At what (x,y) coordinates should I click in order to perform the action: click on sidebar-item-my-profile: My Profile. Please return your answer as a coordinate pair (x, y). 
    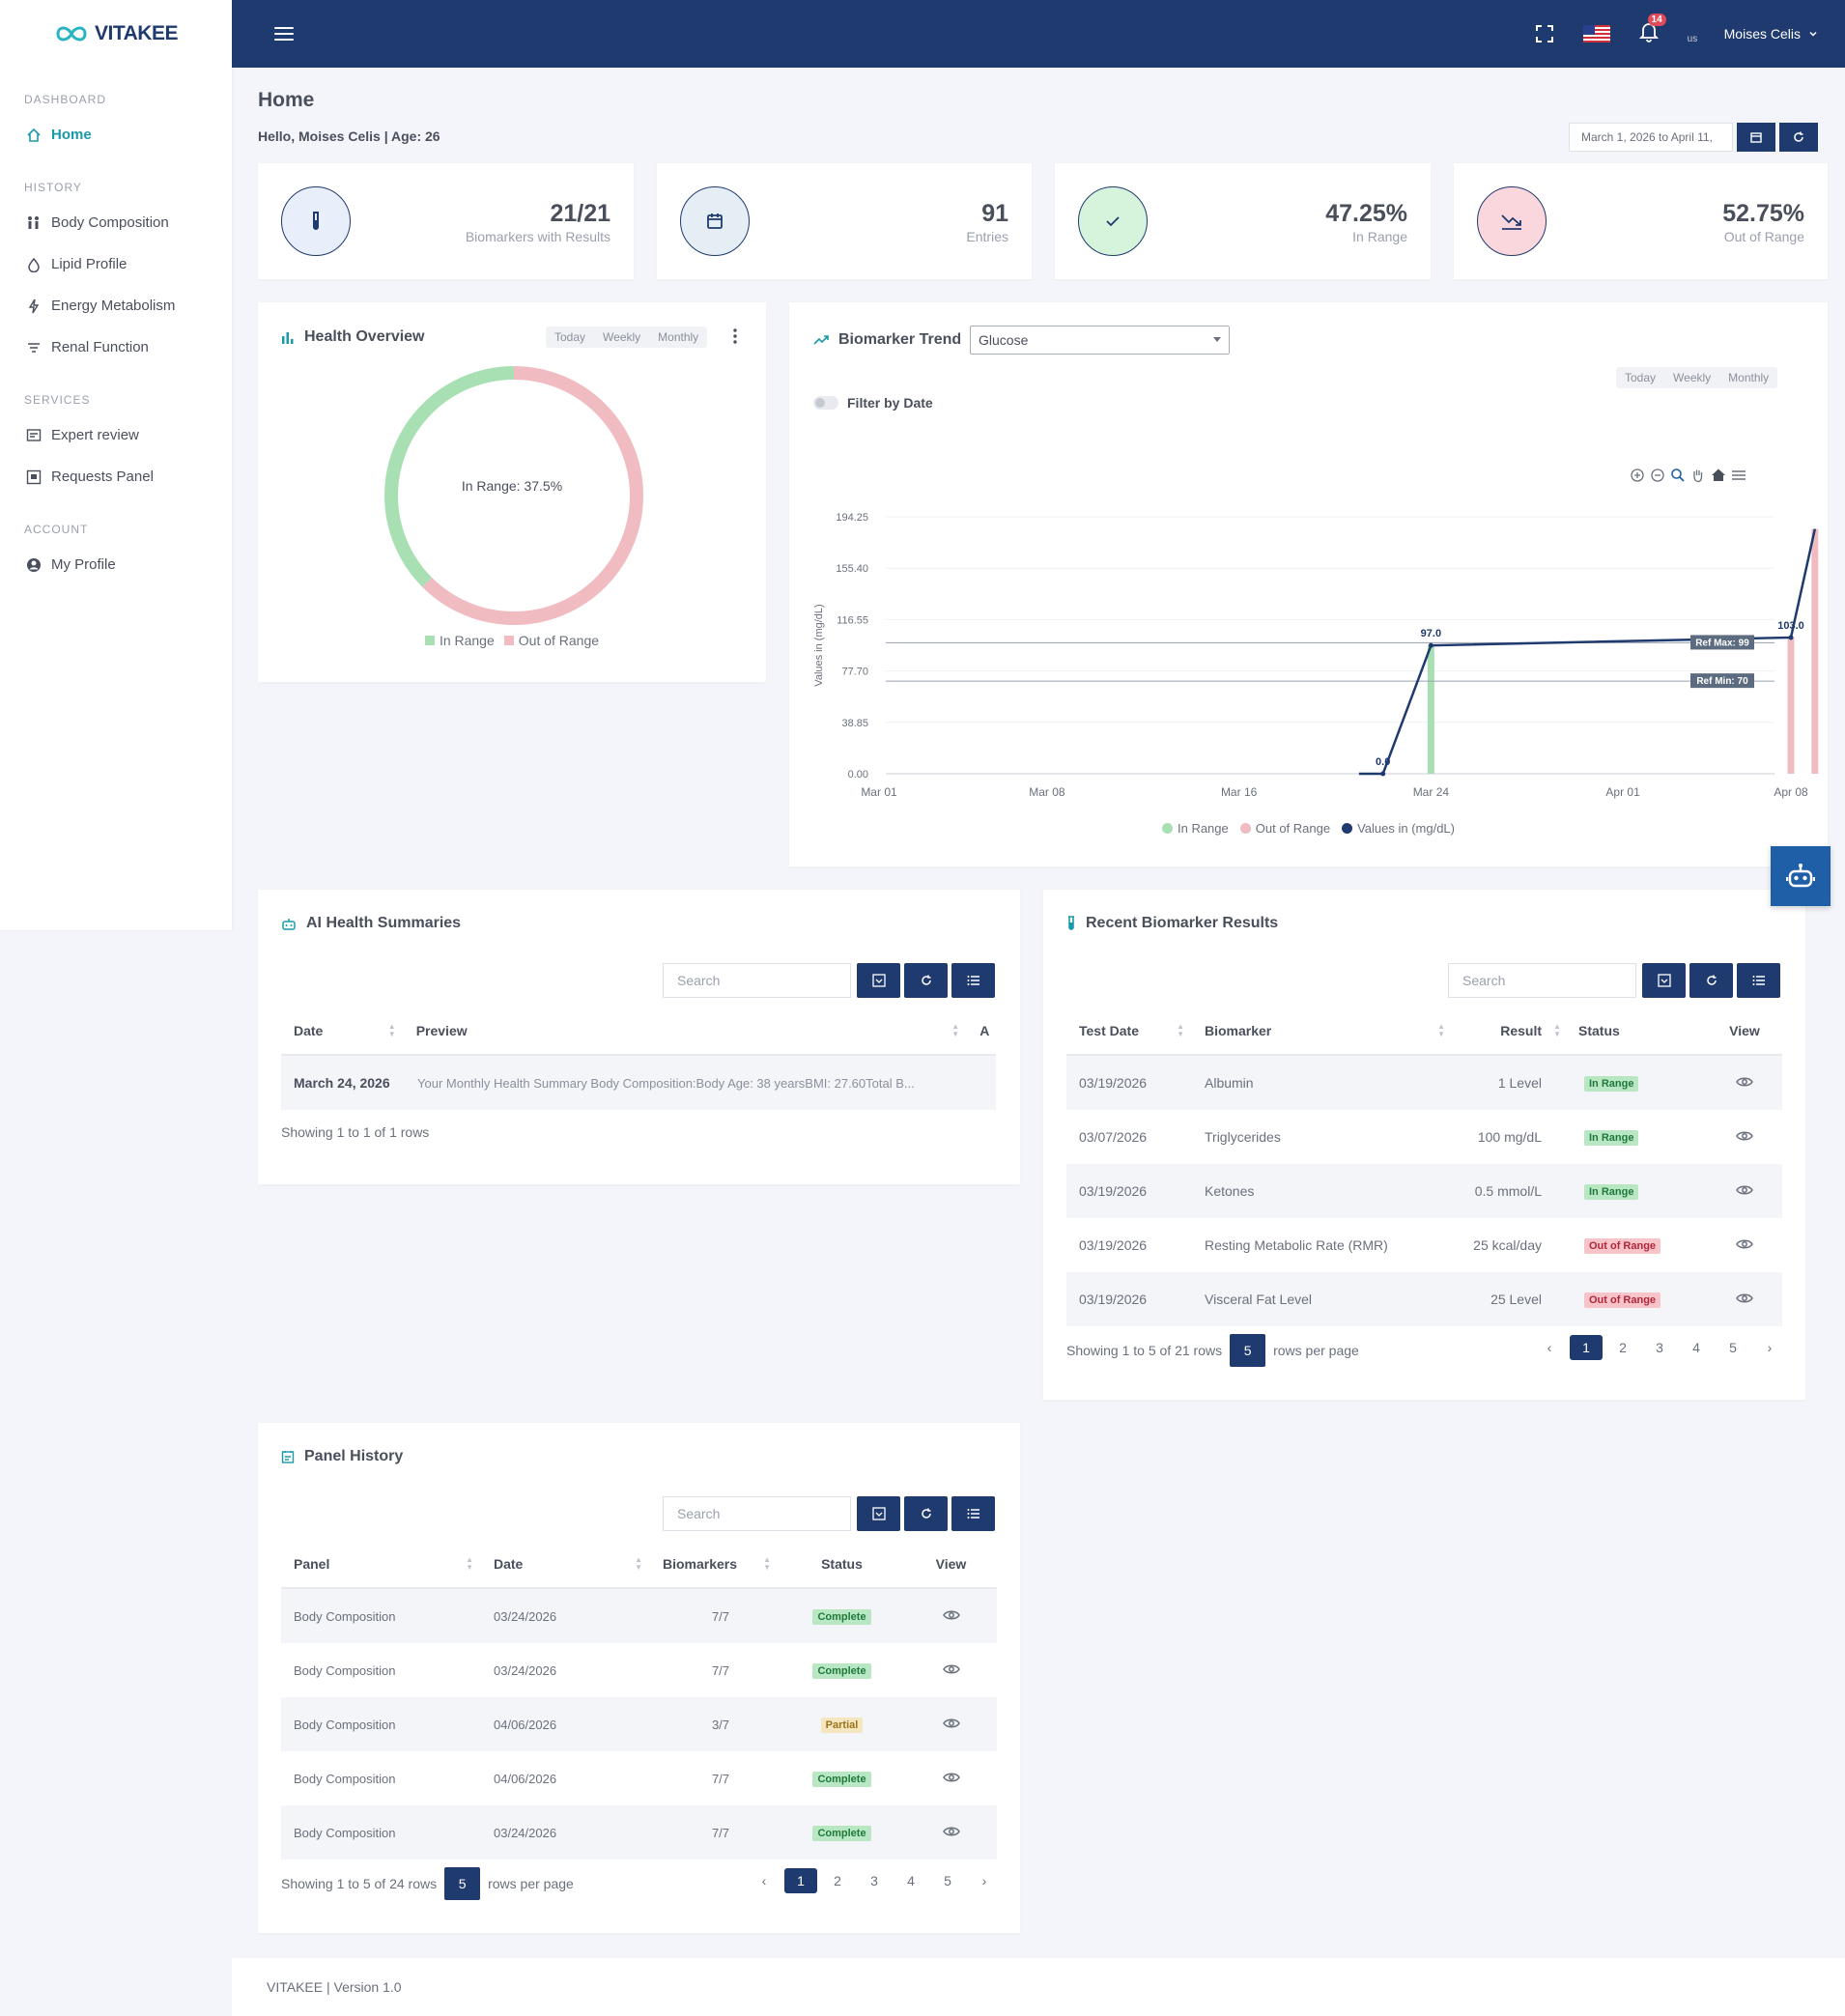
    Looking at the image, I should click on (116, 564).